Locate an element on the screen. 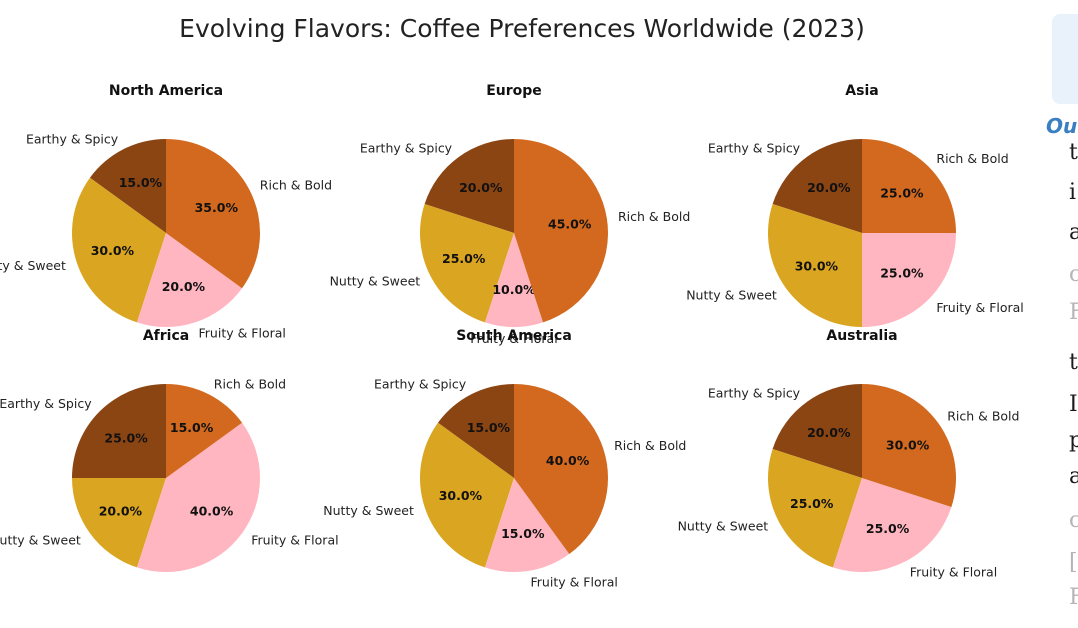 The image size is (1078, 628). side-panel-line: p is located at coordinates (1073, 440).